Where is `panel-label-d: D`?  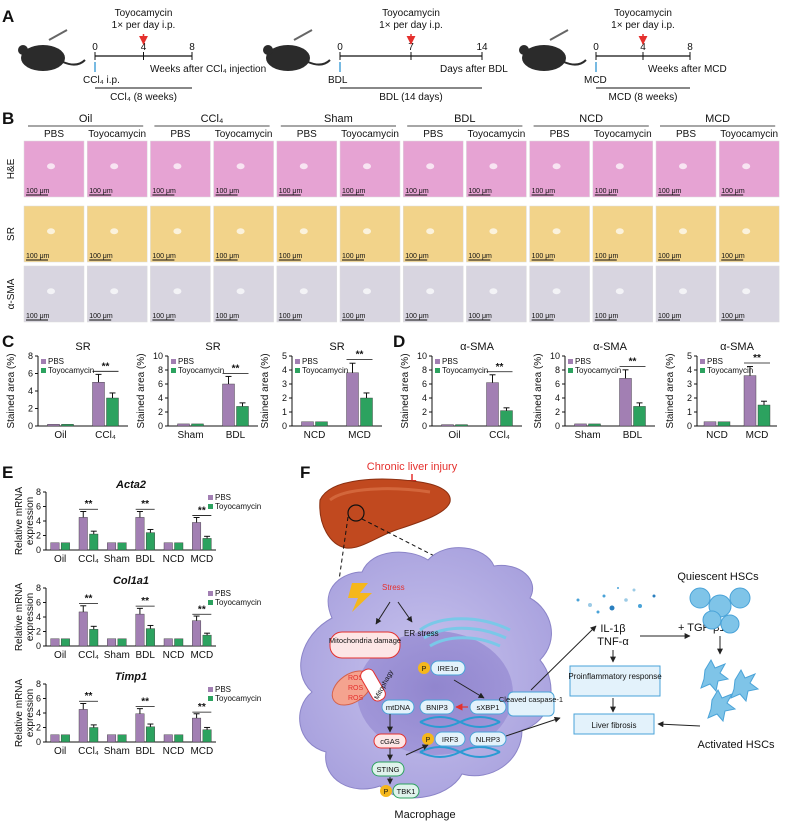
panel-label-d: D is located at coordinates (399, 341).